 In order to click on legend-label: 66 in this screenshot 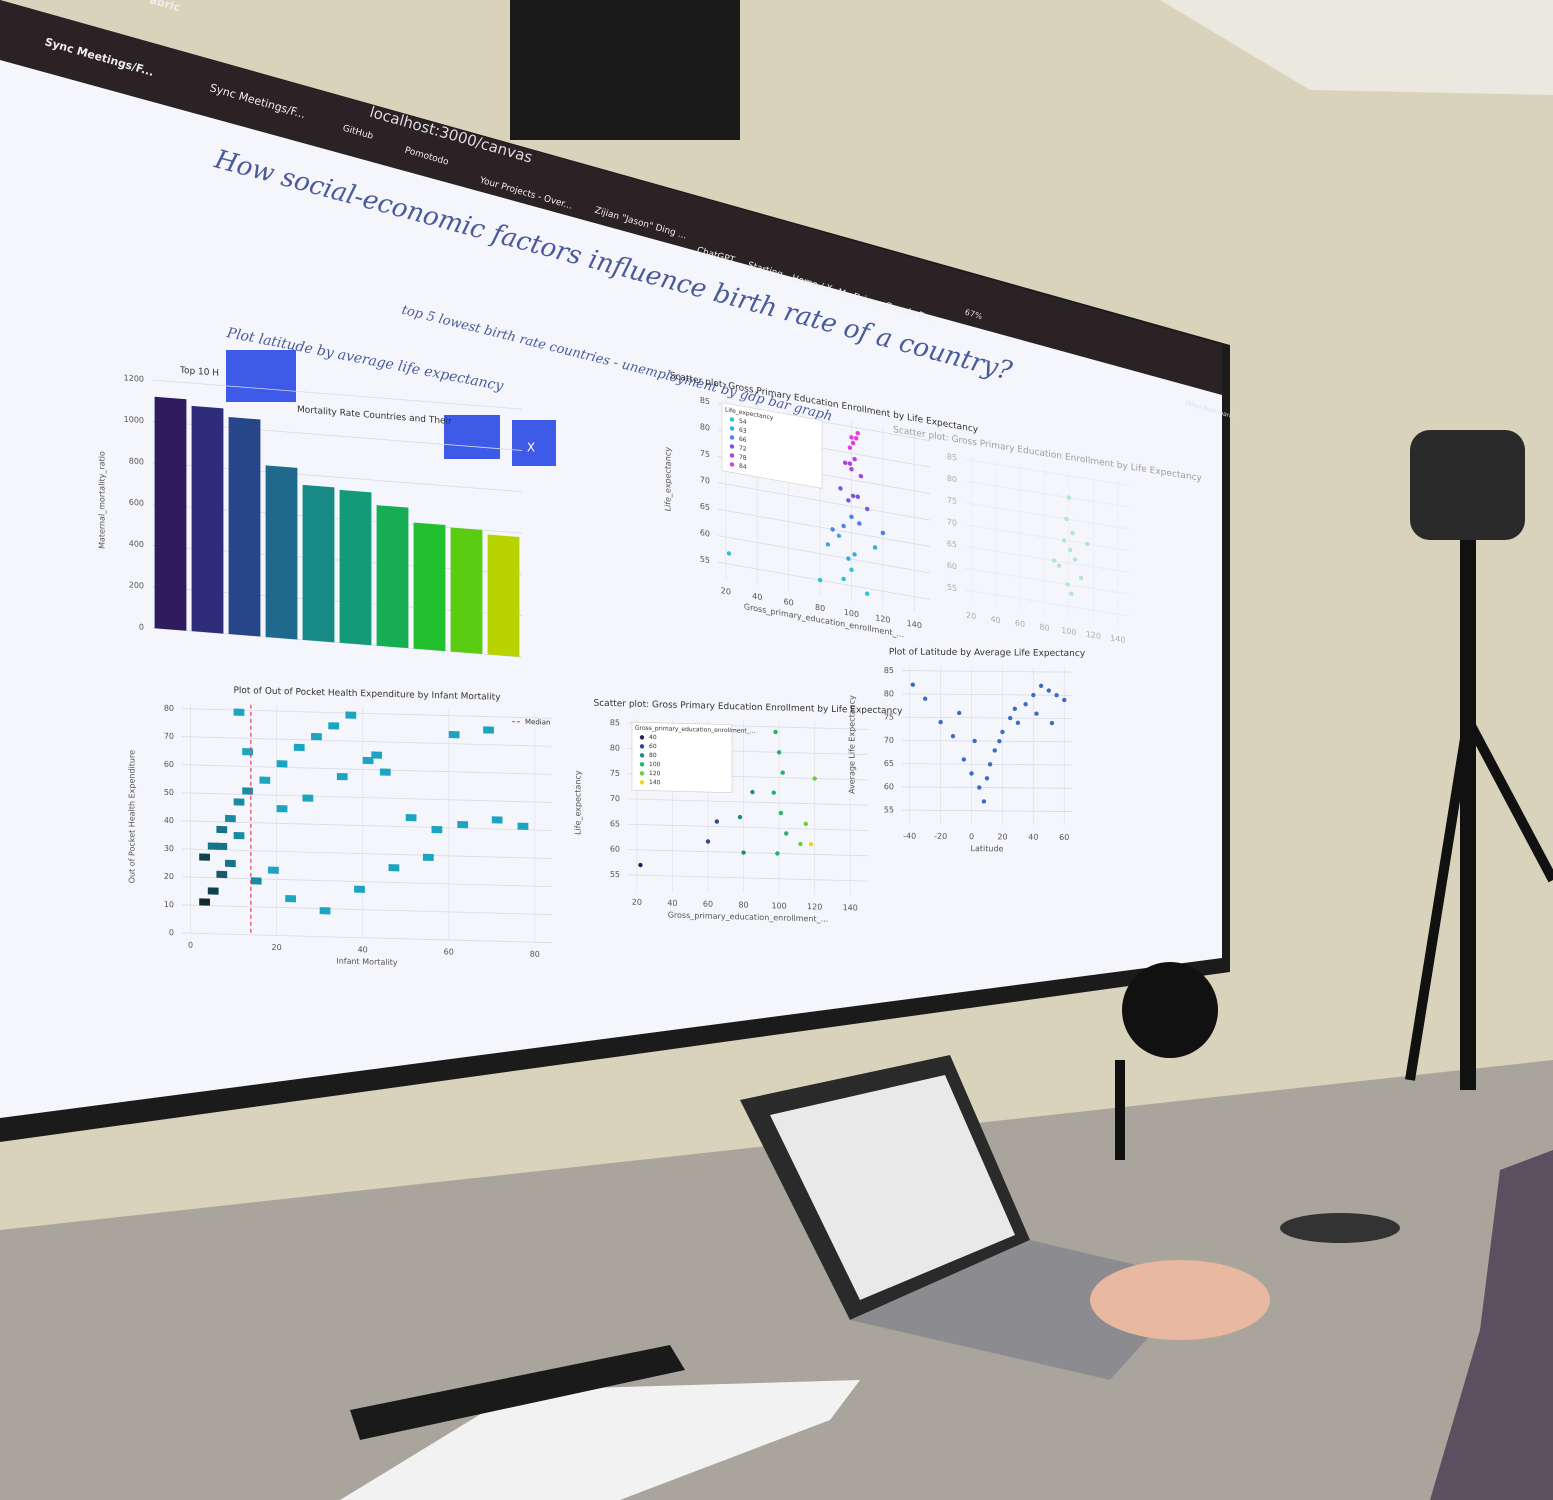, I will do `click(743, 440)`.